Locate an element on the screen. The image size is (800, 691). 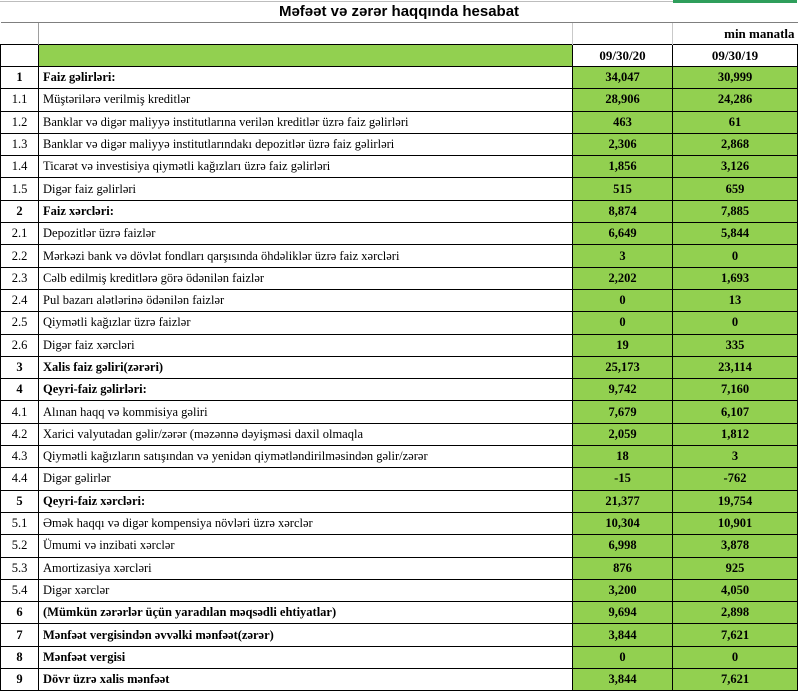
value-period-1: 9,742 is located at coordinates (622, 390).